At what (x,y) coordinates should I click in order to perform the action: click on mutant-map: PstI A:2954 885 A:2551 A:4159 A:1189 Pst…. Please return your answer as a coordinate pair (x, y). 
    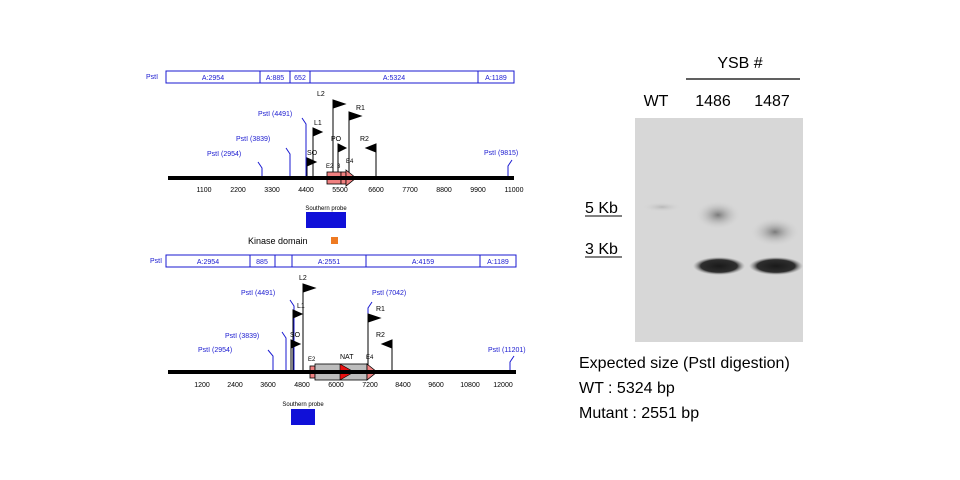
    Looking at the image, I should click on (338, 339).